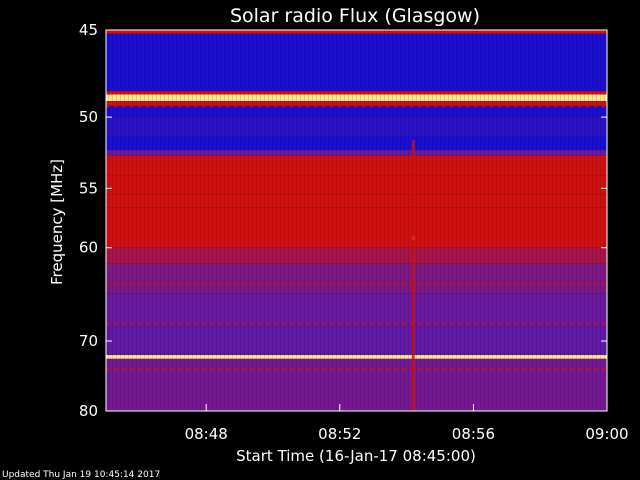 This screenshot has height=480, width=640. What do you see at coordinates (57, 222) in the screenshot?
I see `y-axis-label: Frequency [MHz]` at bounding box center [57, 222].